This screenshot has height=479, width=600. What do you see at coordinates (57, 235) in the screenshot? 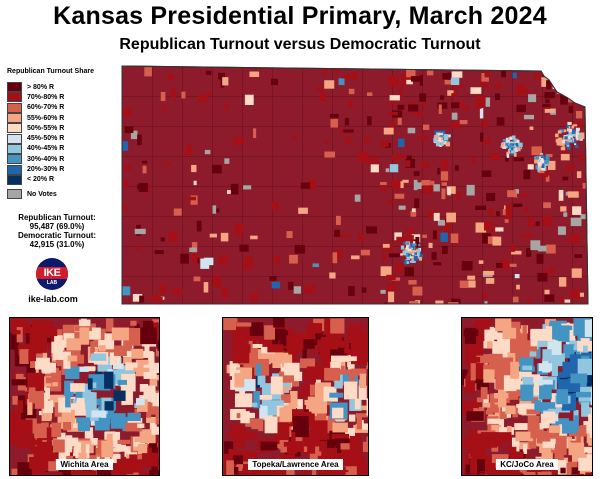
I see `dem-turnout-label: Democratic Turnout:` at bounding box center [57, 235].